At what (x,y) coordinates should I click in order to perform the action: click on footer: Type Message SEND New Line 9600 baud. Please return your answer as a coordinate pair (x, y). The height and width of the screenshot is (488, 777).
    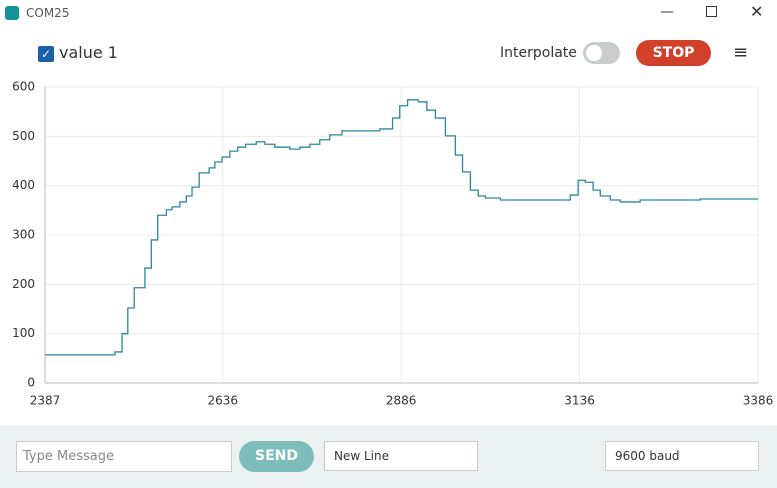
    Looking at the image, I should click on (388, 456).